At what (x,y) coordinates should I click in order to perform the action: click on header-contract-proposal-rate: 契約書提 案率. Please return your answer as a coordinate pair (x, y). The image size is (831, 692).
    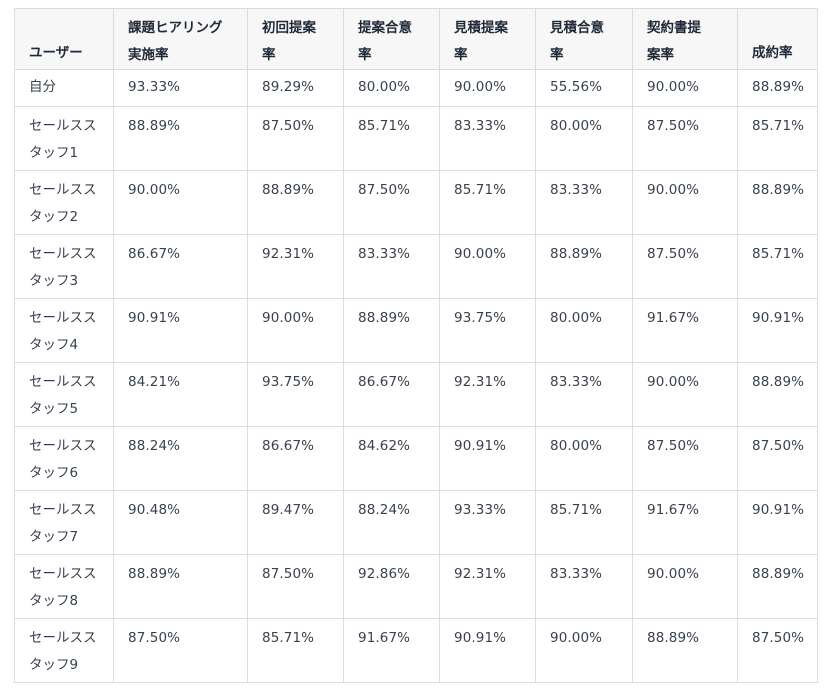
    Looking at the image, I should click on (685, 39).